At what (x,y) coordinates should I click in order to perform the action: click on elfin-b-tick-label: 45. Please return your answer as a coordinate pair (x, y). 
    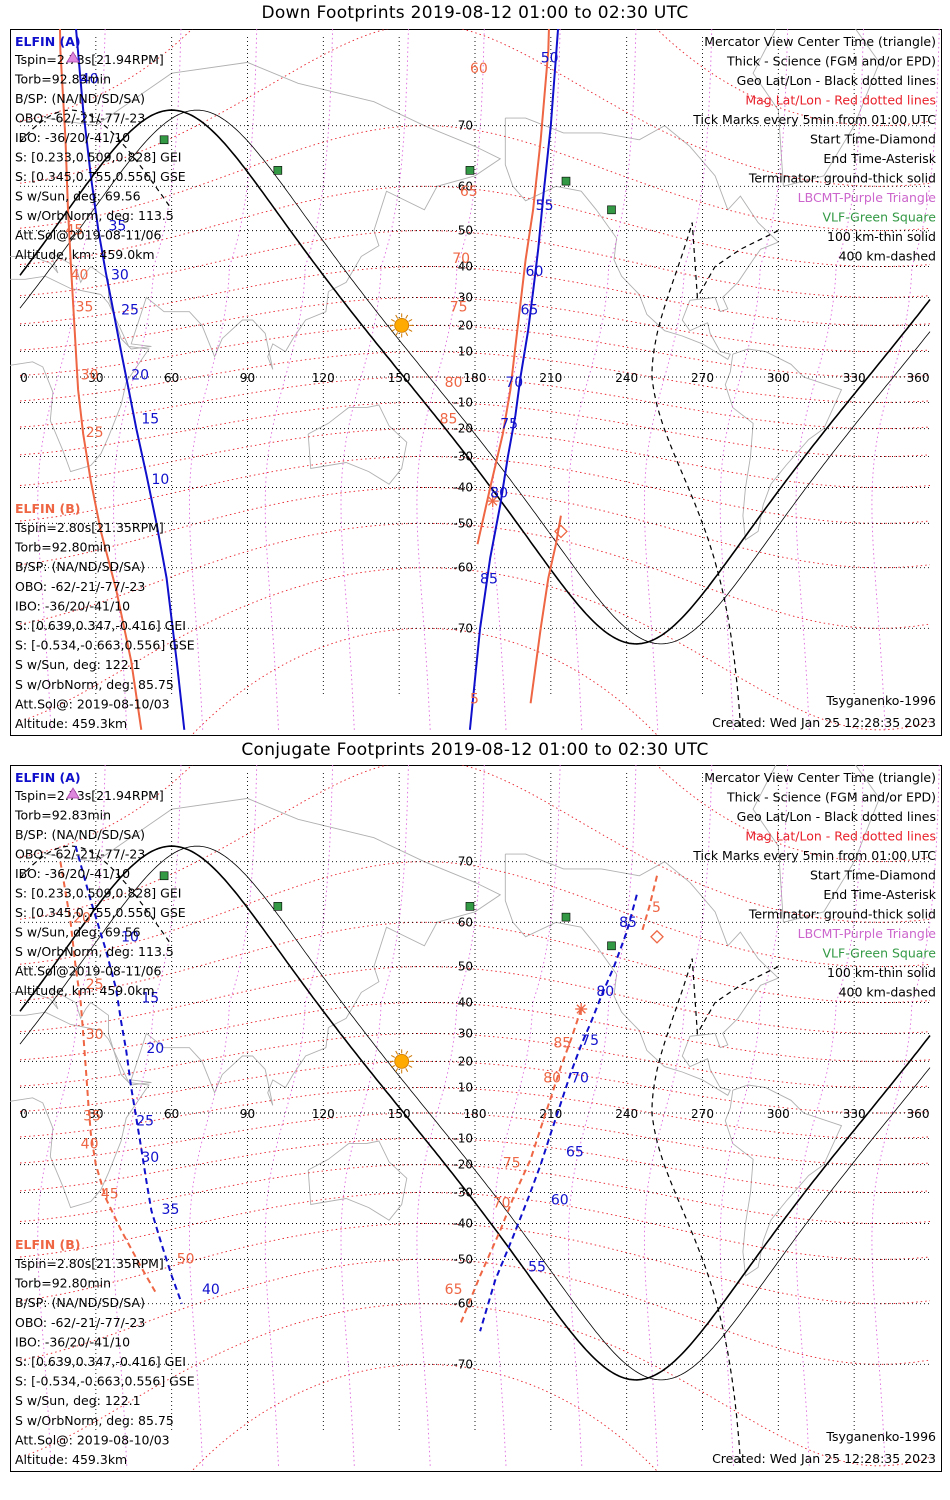
    Looking at the image, I should click on (75, 231).